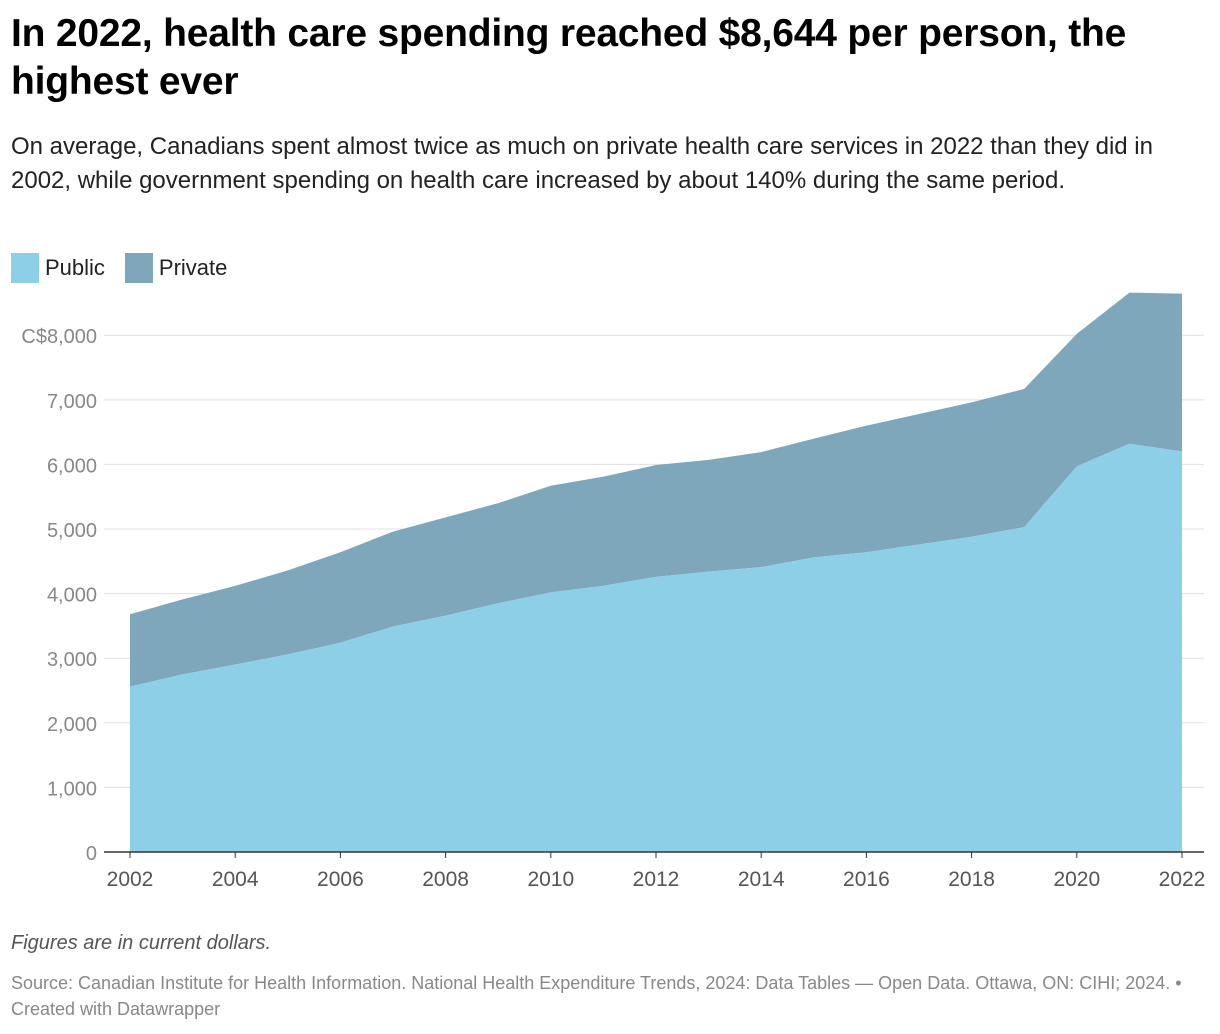 This screenshot has width=1220, height=1034. I want to click on y-tick-label: 0, so click(91, 854).